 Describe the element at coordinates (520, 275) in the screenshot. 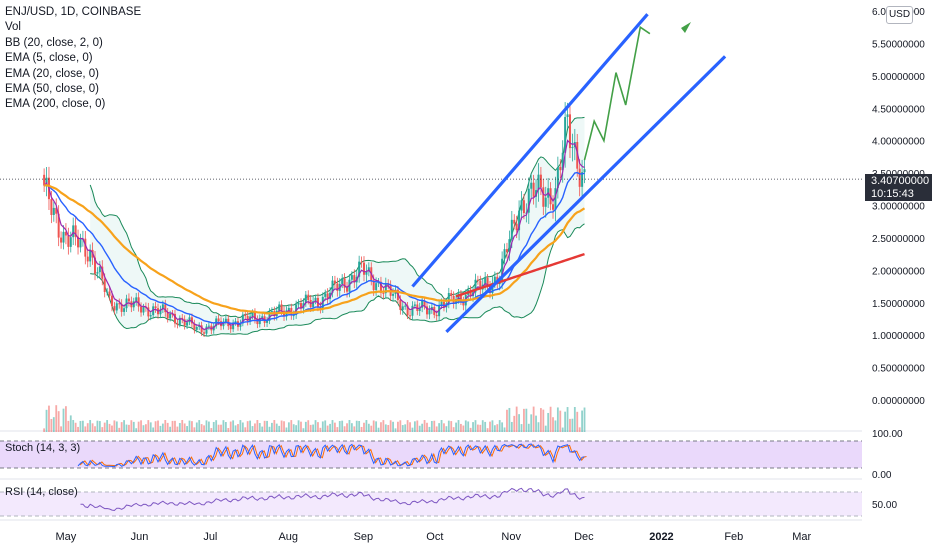

I see `ema-200-line` at that location.